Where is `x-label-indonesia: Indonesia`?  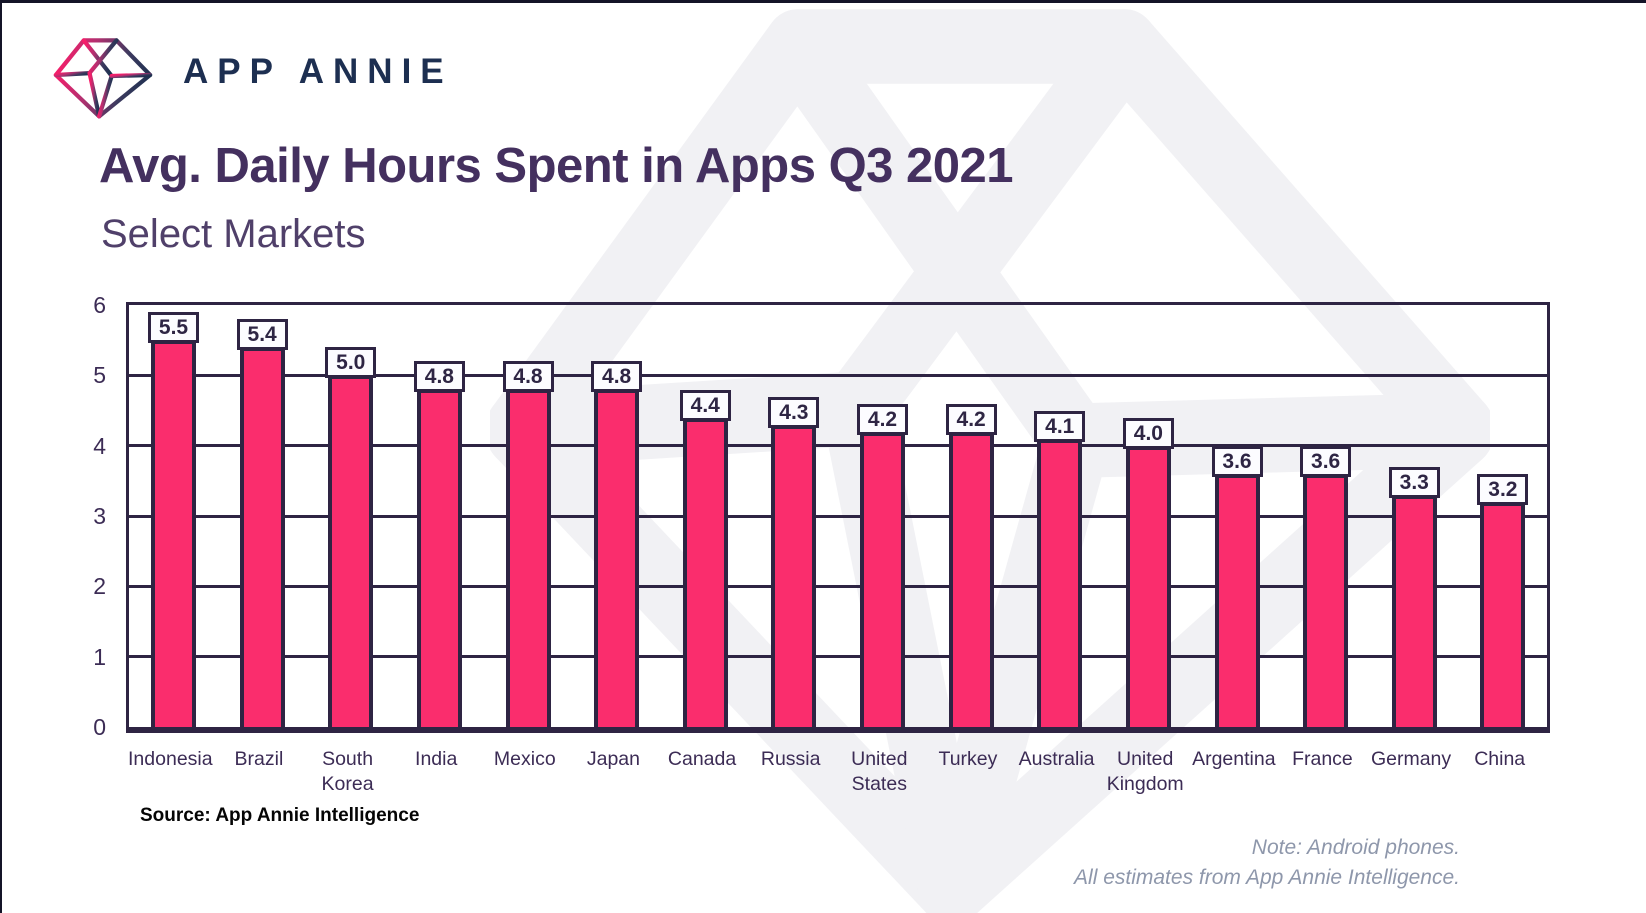
x-label-indonesia: Indonesia is located at coordinates (170, 759).